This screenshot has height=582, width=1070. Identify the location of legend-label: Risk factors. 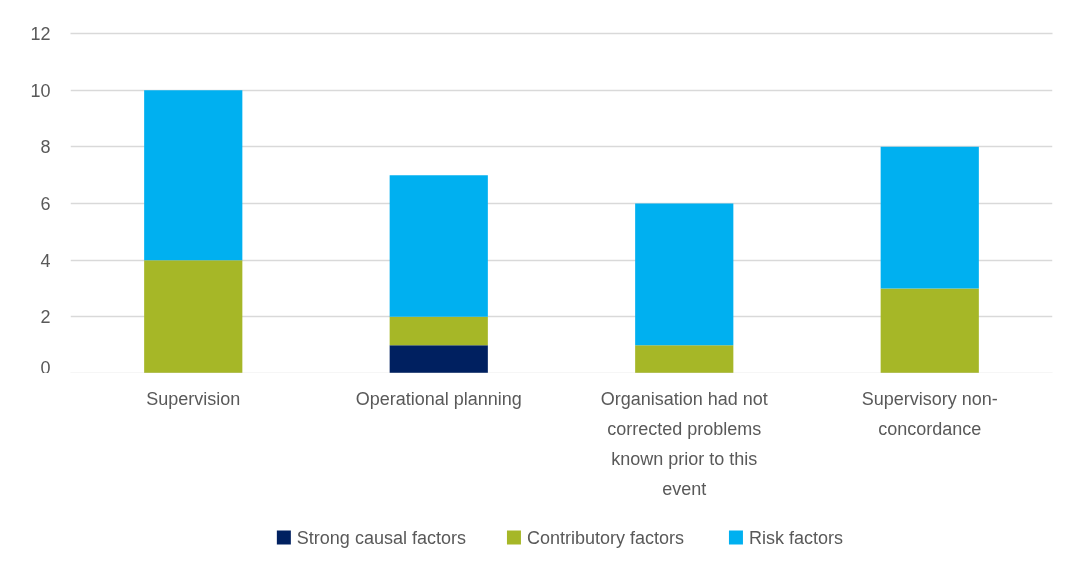
(795, 537).